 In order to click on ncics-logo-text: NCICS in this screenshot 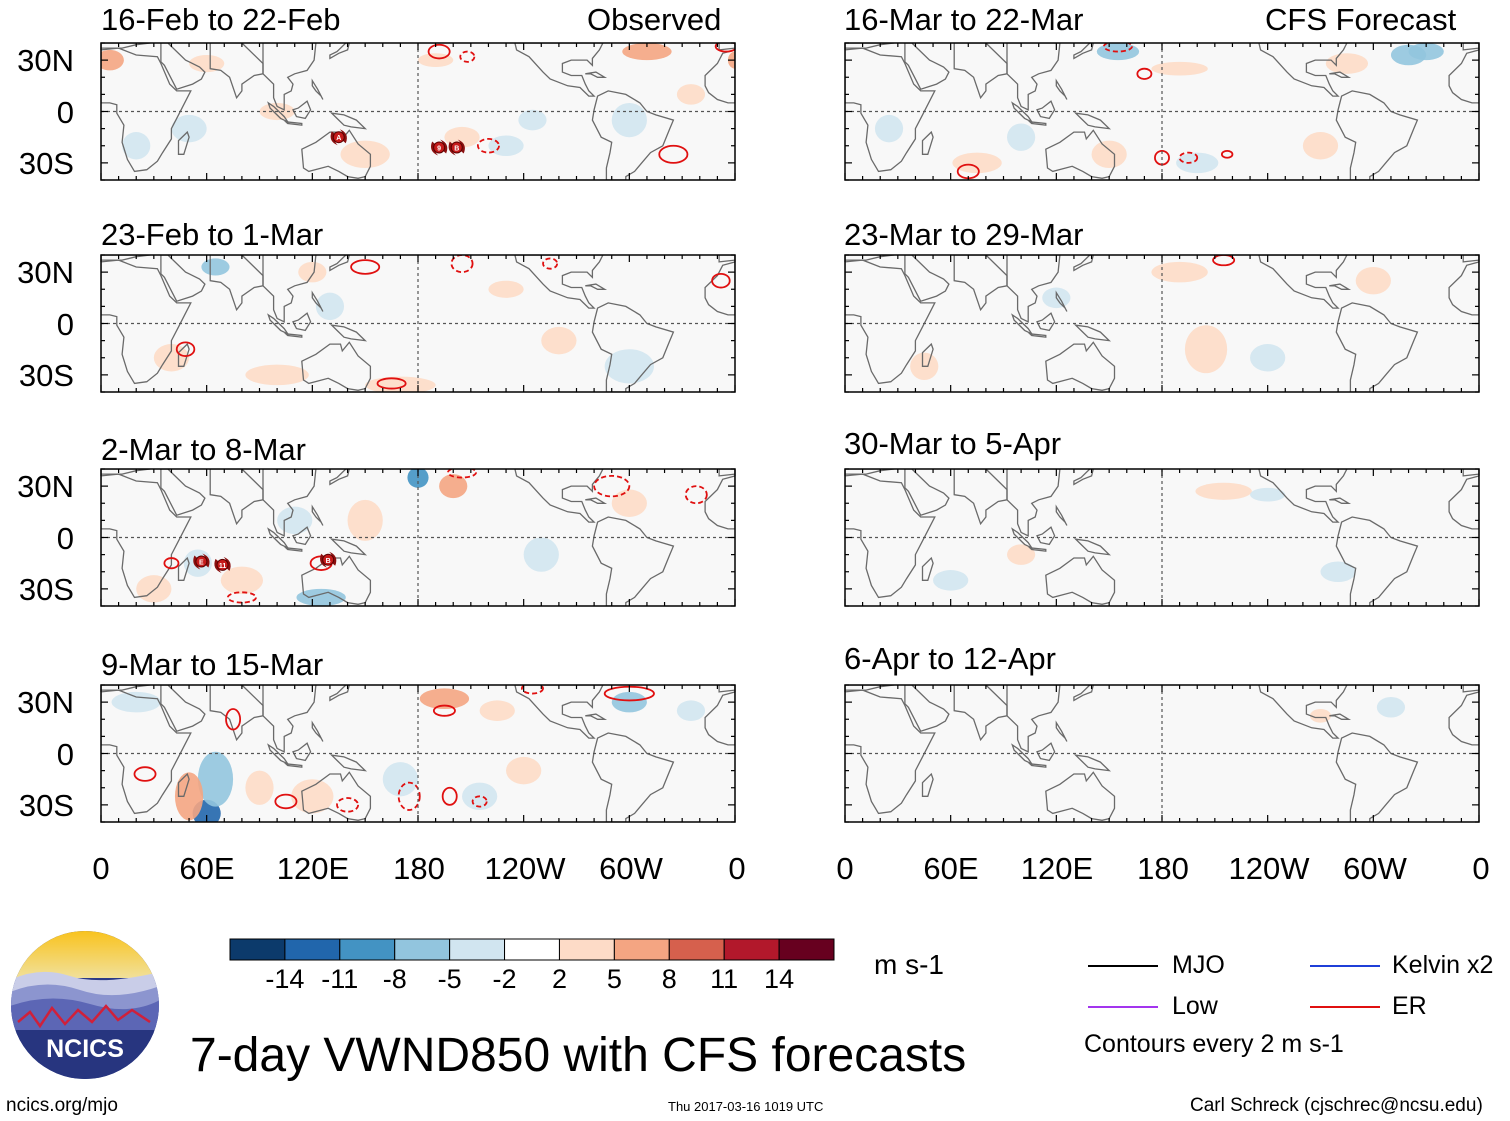, I will do `click(85, 1049)`.